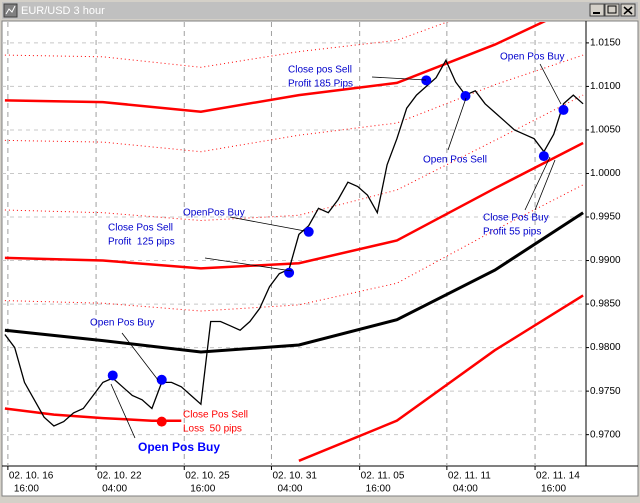  I want to click on x-tick-label: 02. 10. 31, so click(294, 476).